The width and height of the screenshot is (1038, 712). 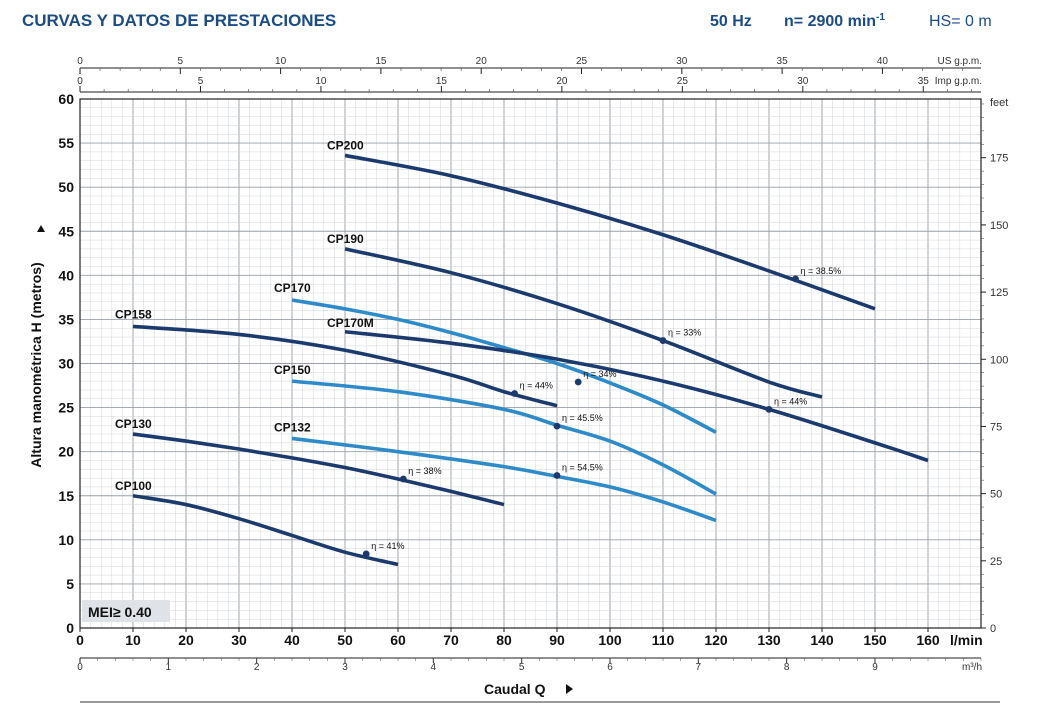 I want to click on us-gpm-unit-label: US g.p.m., so click(x=960, y=61).